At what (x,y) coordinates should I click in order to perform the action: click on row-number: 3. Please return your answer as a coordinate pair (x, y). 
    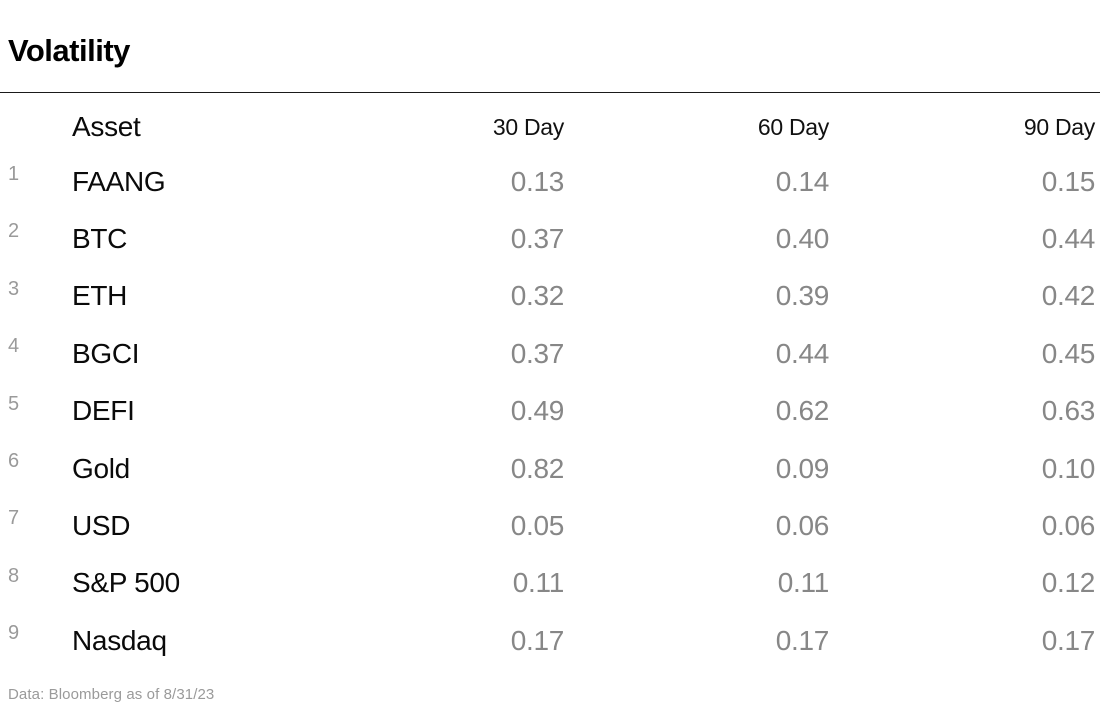
    Looking at the image, I should click on (14, 288).